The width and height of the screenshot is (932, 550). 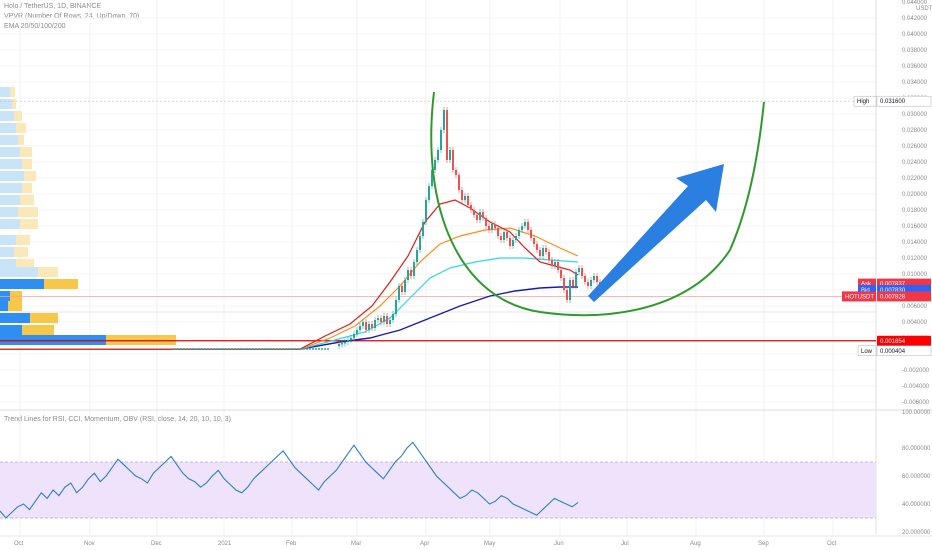 I want to click on tag-value: 0.001654, so click(x=893, y=342).